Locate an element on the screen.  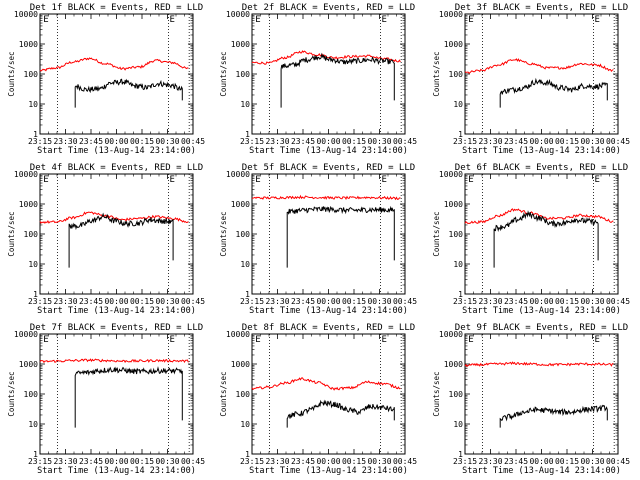
panel-title: Det 4f BLACK = Events, RED = LLD is located at coordinates (116, 168).